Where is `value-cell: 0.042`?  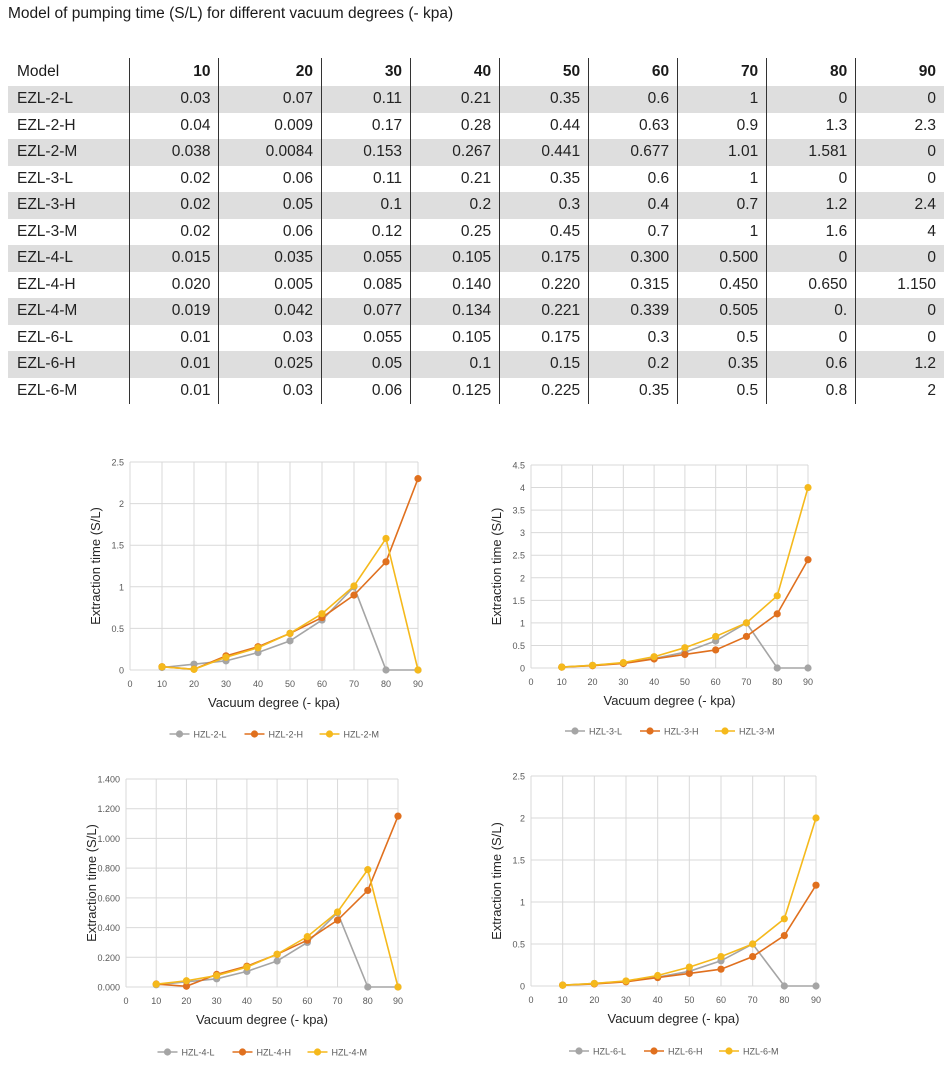 value-cell: 0.042 is located at coordinates (270, 311).